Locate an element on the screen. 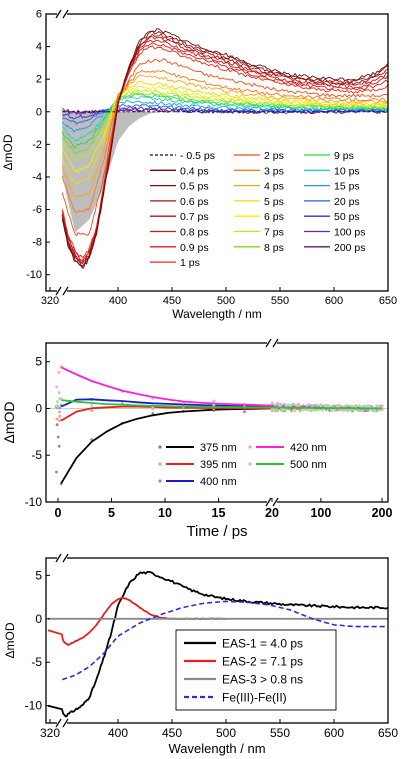  legend-label: 0.4 ps is located at coordinates (194, 171).